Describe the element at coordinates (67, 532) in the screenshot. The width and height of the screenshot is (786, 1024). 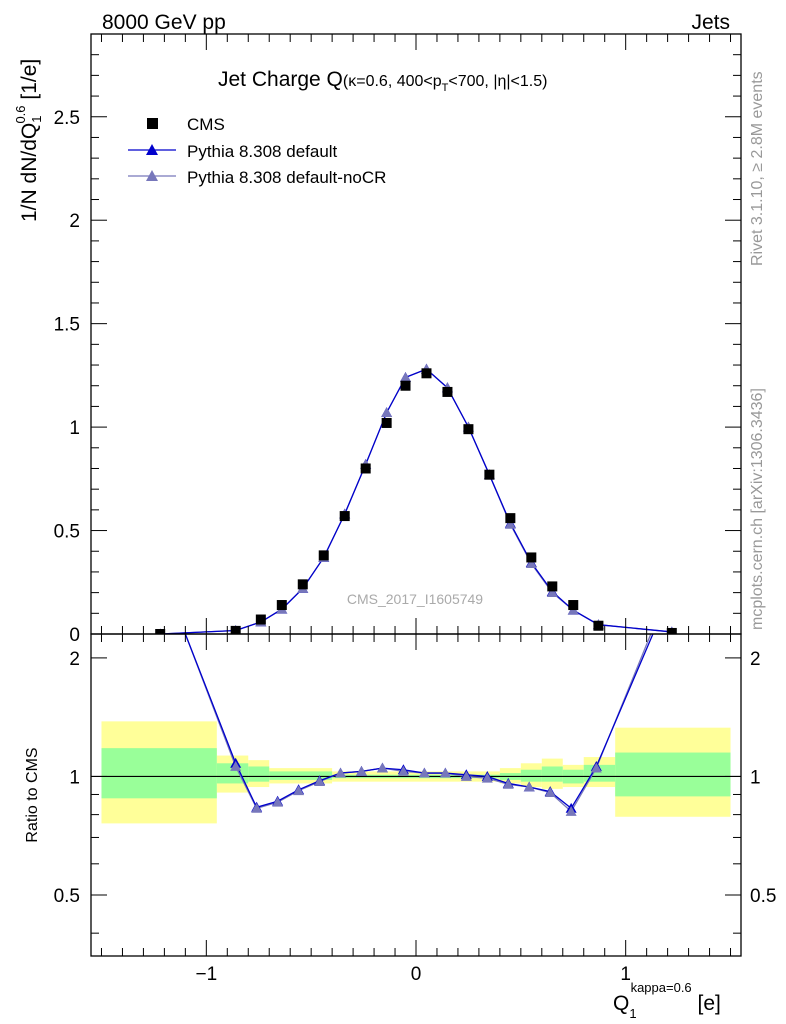
I see `y-tick-label-main: 0.5` at that location.